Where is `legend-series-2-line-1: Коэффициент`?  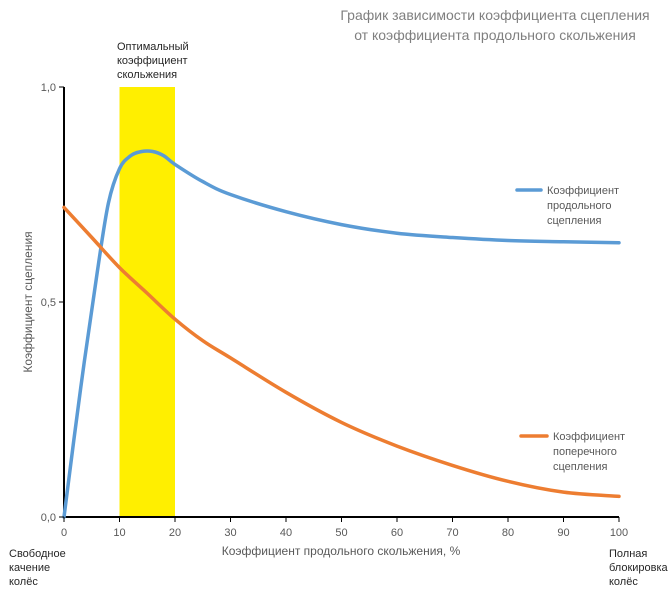
legend-series-2-line-1: Коэффициент is located at coordinates (589, 437).